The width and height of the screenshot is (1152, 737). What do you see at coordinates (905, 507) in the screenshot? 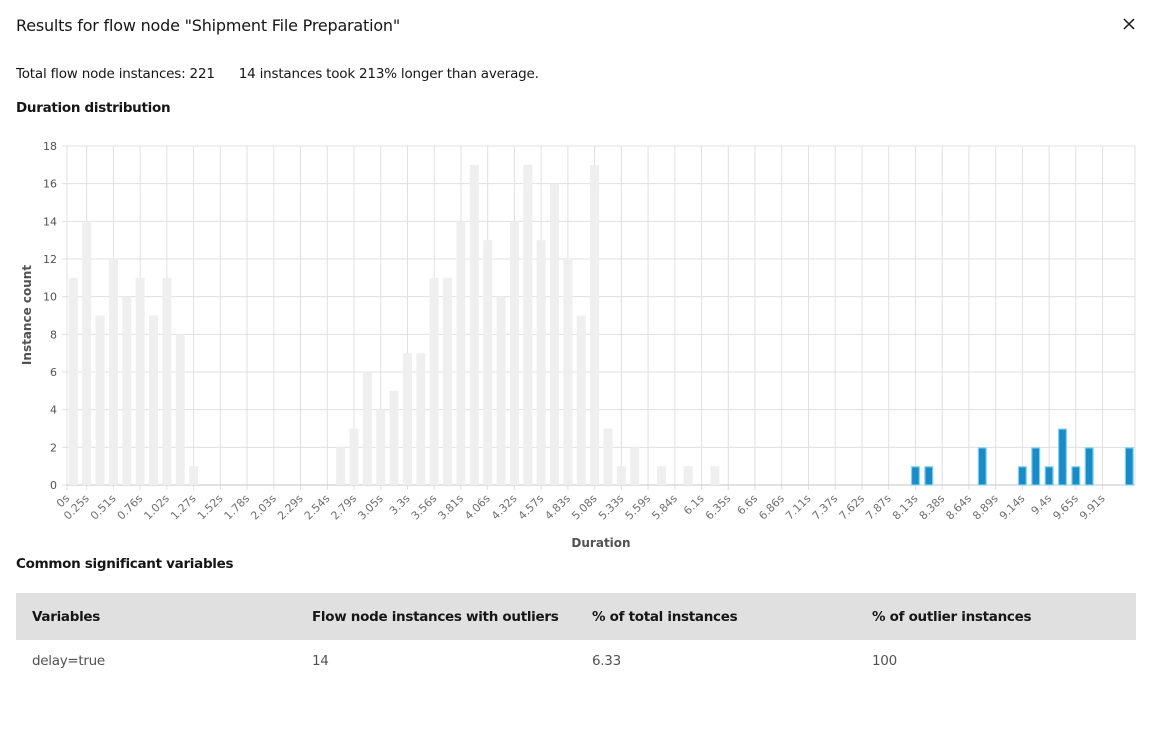
I see `x-tick-label: 8.13s` at bounding box center [905, 507].